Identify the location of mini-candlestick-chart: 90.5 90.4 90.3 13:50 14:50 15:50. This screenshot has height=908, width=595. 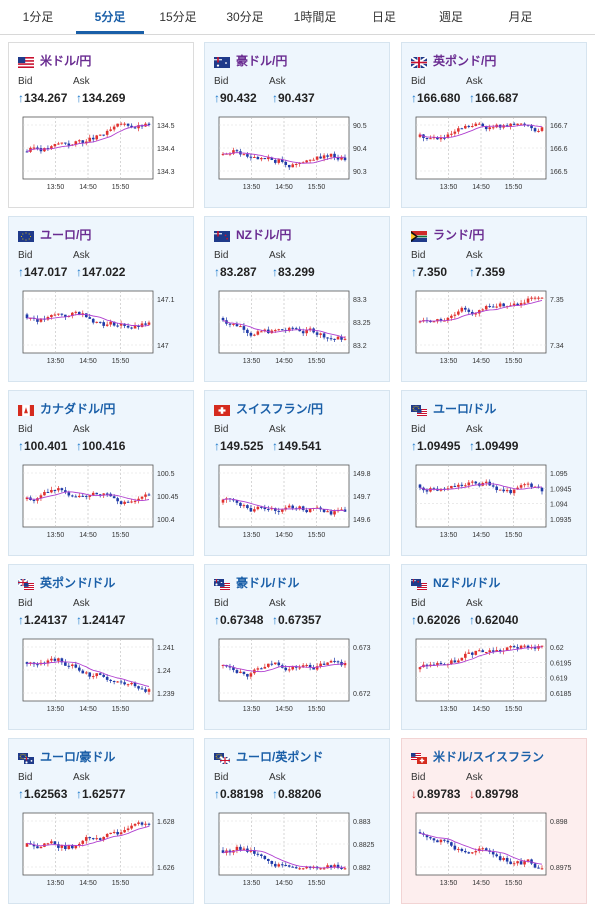
(298, 157).